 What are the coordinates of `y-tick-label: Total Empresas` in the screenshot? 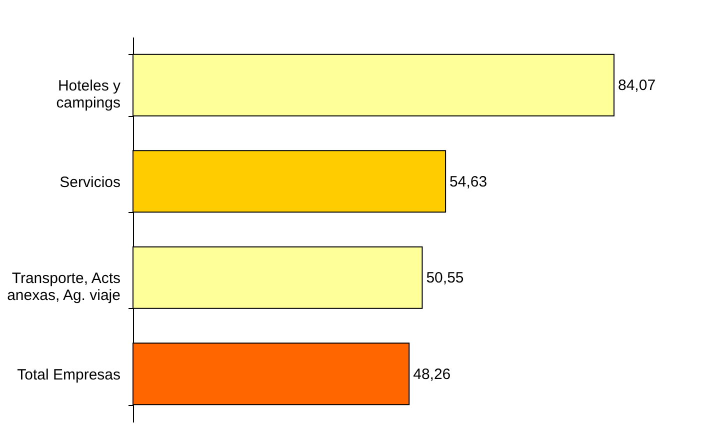 It's located at (68, 375).